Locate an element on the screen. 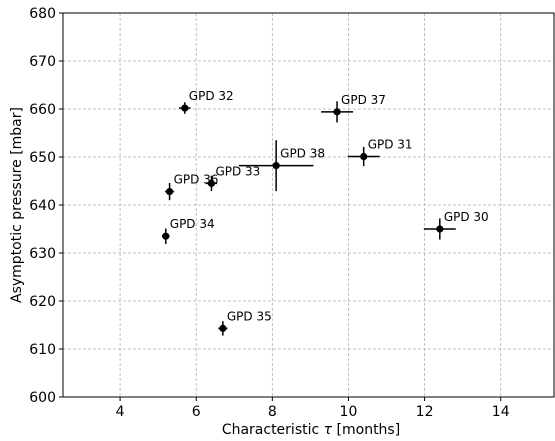 This screenshot has height=441, width=555. y-tick-label: 600 is located at coordinates (42, 398).